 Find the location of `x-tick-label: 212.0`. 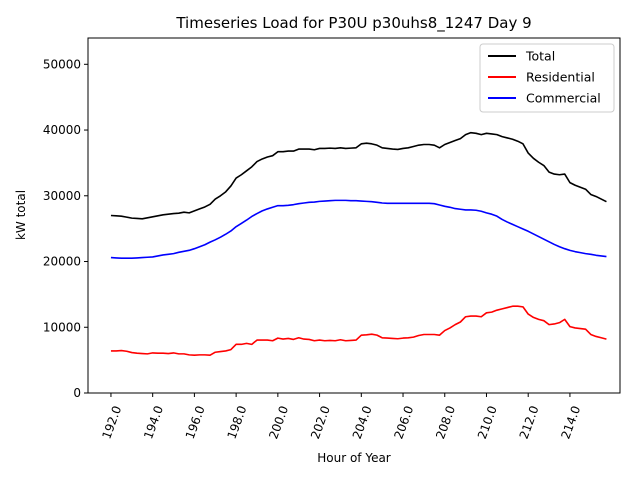

x-tick-label: 212.0 is located at coordinates (529, 422).